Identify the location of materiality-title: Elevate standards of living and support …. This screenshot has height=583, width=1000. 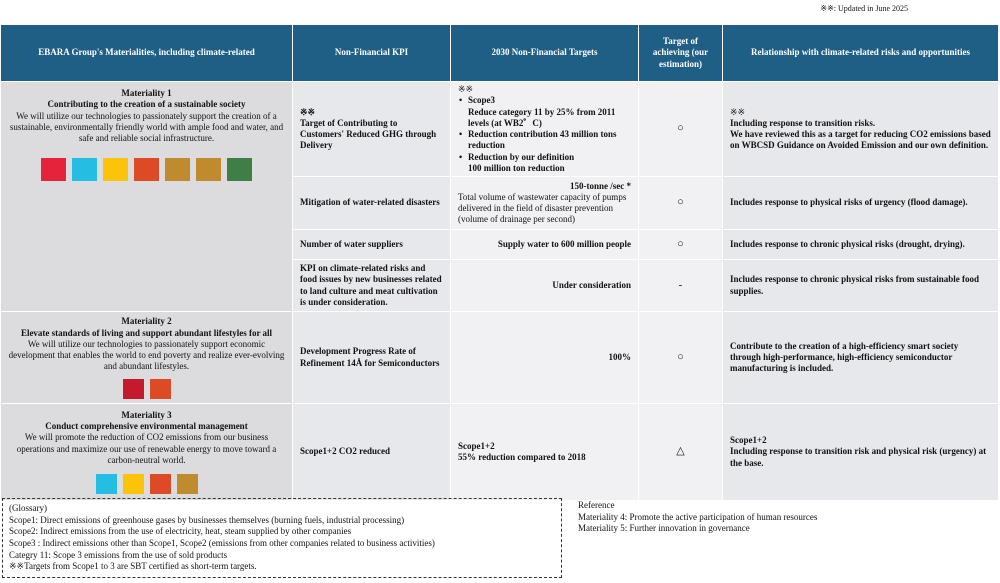
(146, 332).